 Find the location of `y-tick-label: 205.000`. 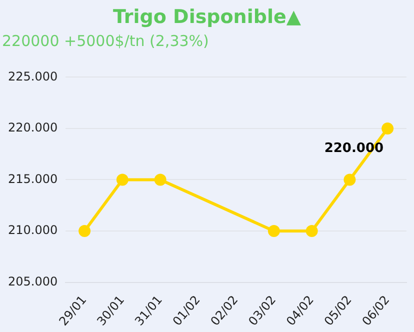

y-tick-label: 205.000 is located at coordinates (33, 281).